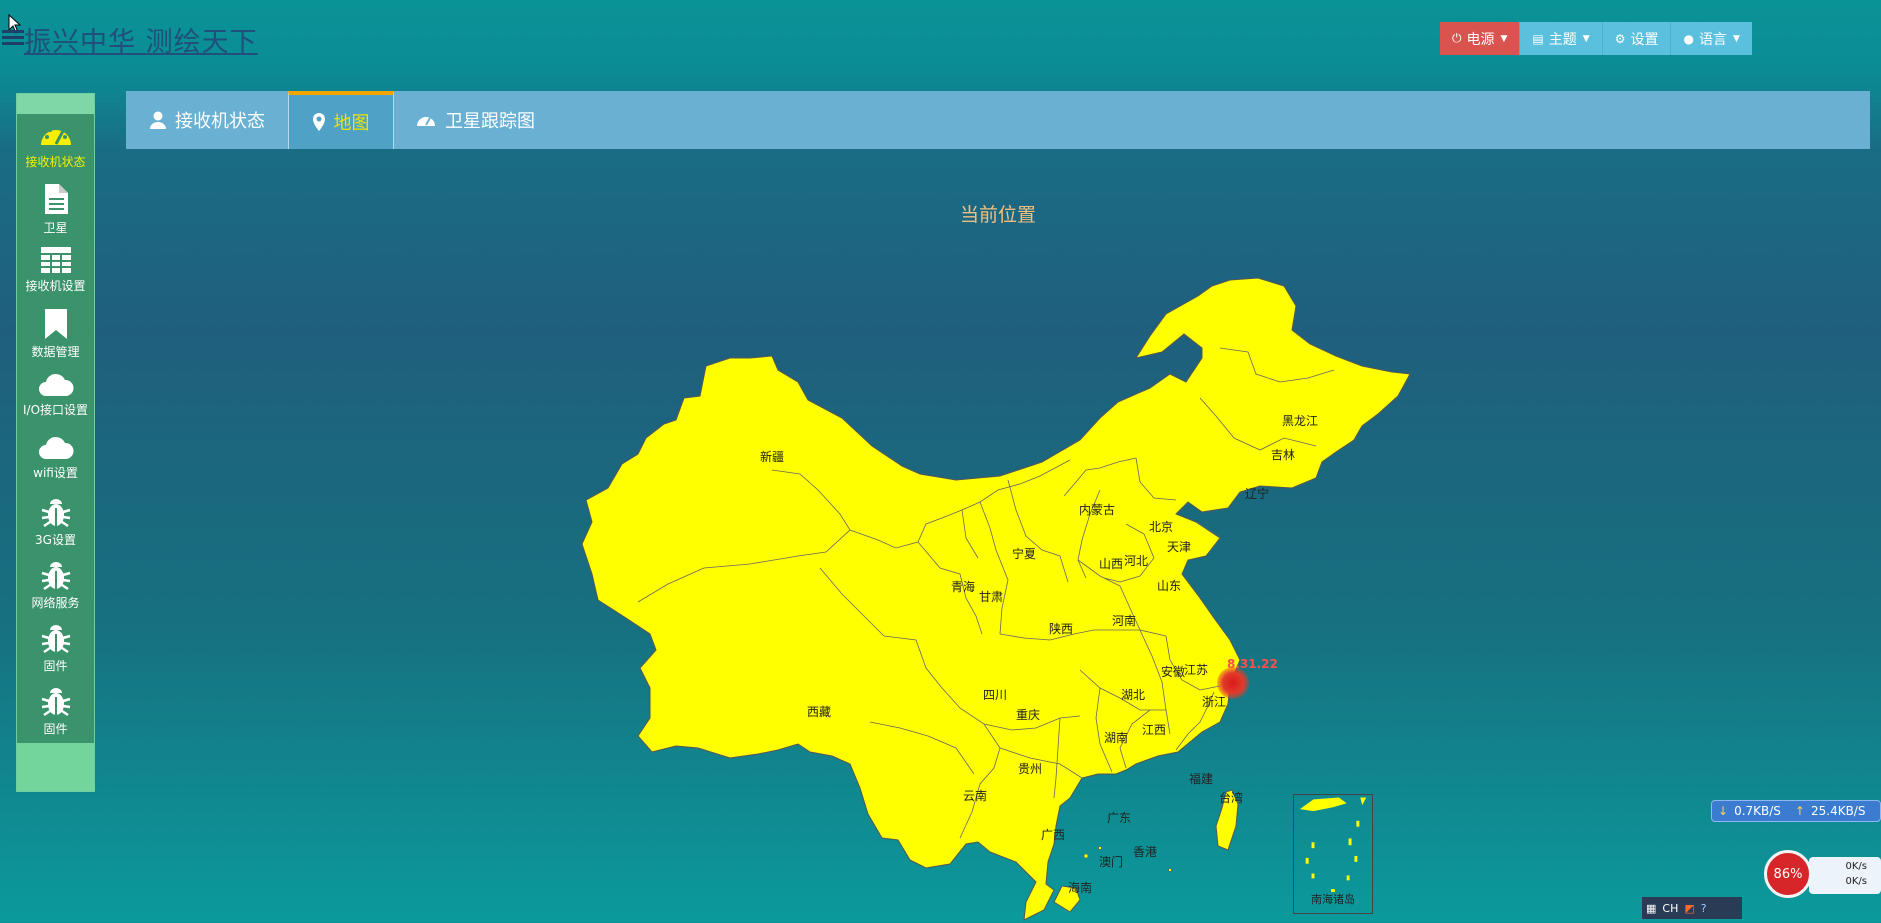 This screenshot has height=923, width=1881. Describe the element at coordinates (1053, 835) in the screenshot. I see `province-label: 广西` at that location.